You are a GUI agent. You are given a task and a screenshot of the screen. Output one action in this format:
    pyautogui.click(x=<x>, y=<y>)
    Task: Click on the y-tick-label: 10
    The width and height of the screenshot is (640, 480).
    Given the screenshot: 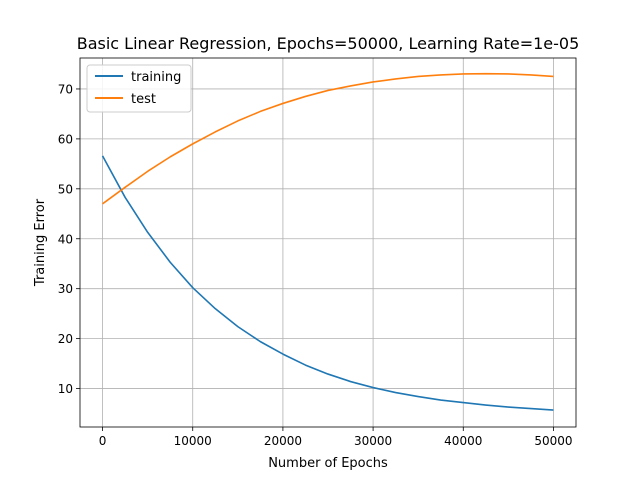 What is the action you would take?
    pyautogui.click(x=65, y=389)
    